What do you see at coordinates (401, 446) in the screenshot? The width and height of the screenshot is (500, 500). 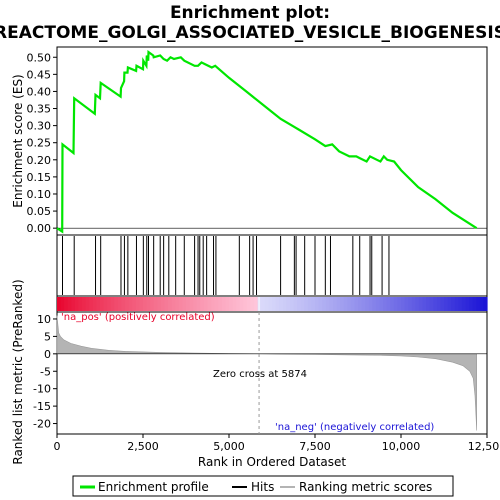 I see `x-tick-label: 10,000` at bounding box center [401, 446].